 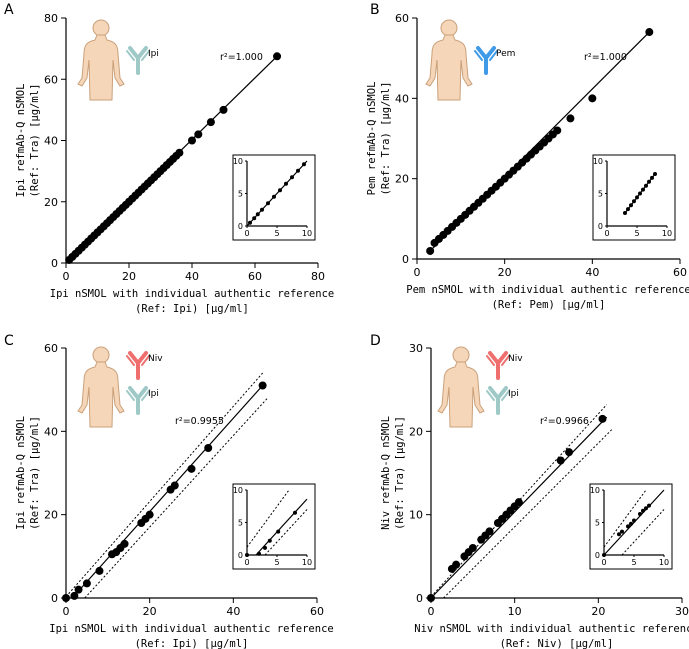 What do you see at coordinates (449, 28) in the screenshot?
I see `human-head` at bounding box center [449, 28].